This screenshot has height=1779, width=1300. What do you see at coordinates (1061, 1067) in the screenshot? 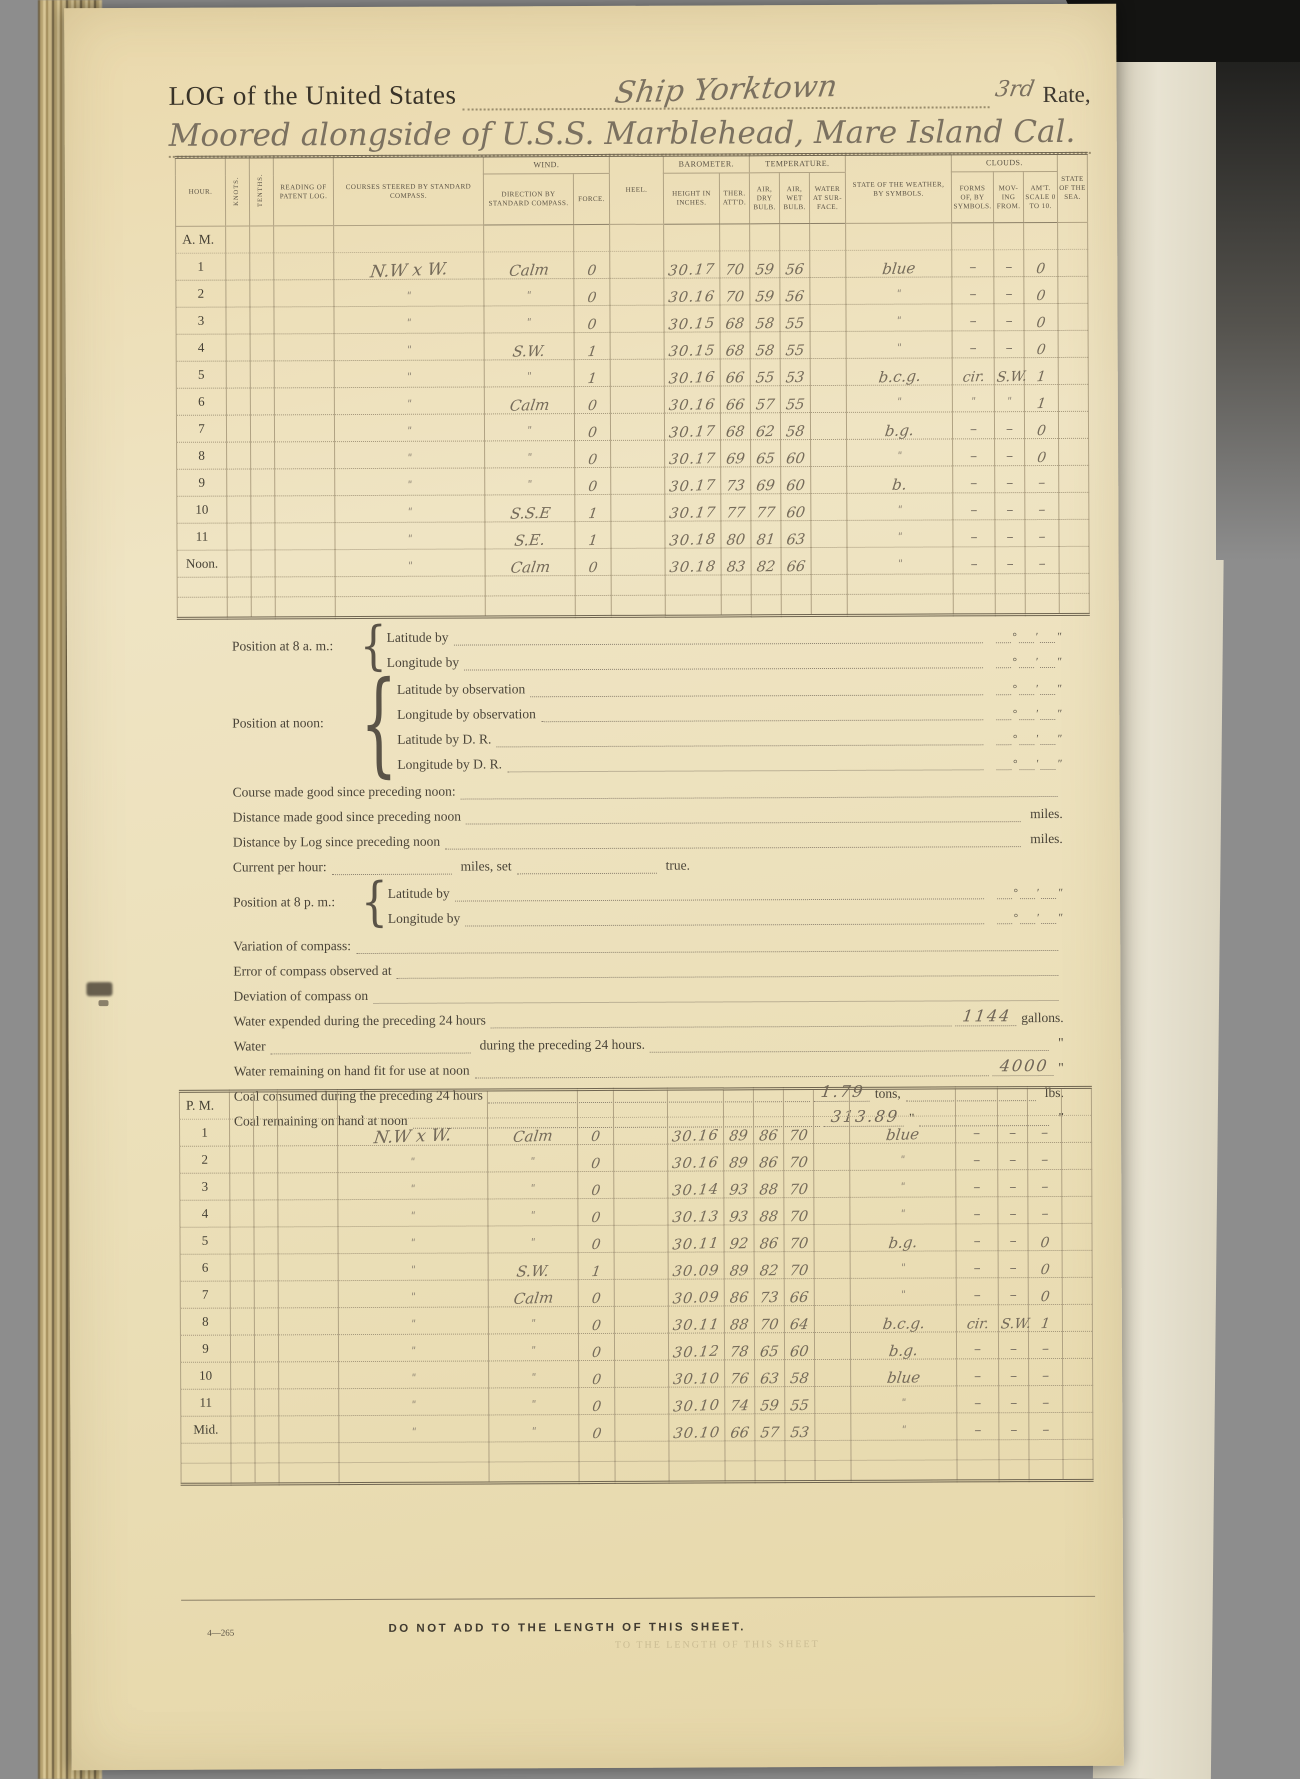
I see `unit-label: "` at bounding box center [1061, 1067].